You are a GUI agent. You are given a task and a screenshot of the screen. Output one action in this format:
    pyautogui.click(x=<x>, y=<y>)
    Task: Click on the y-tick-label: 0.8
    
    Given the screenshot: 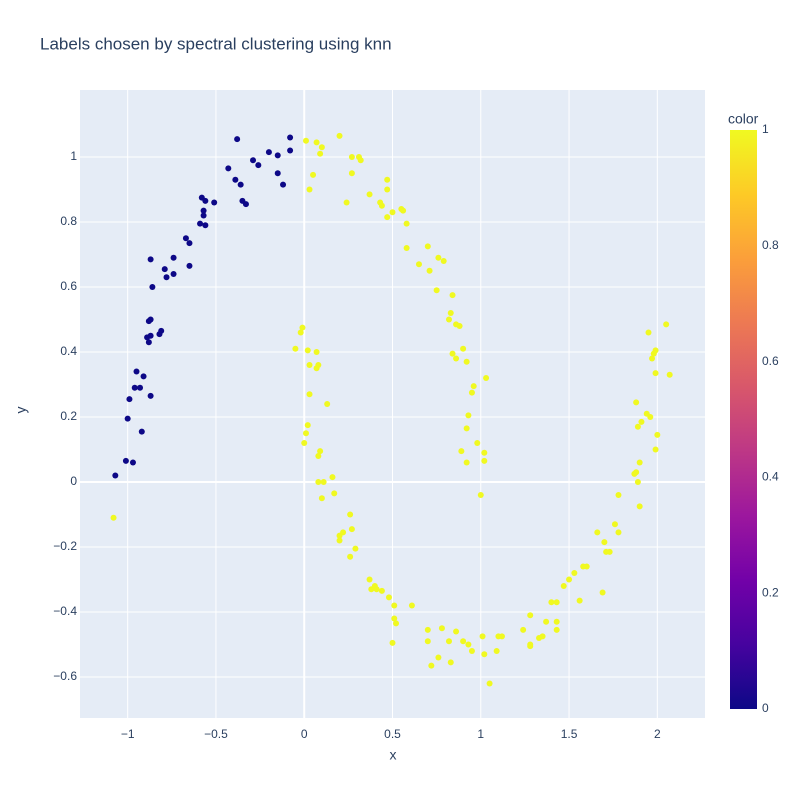 What is the action you would take?
    pyautogui.click(x=68, y=221)
    